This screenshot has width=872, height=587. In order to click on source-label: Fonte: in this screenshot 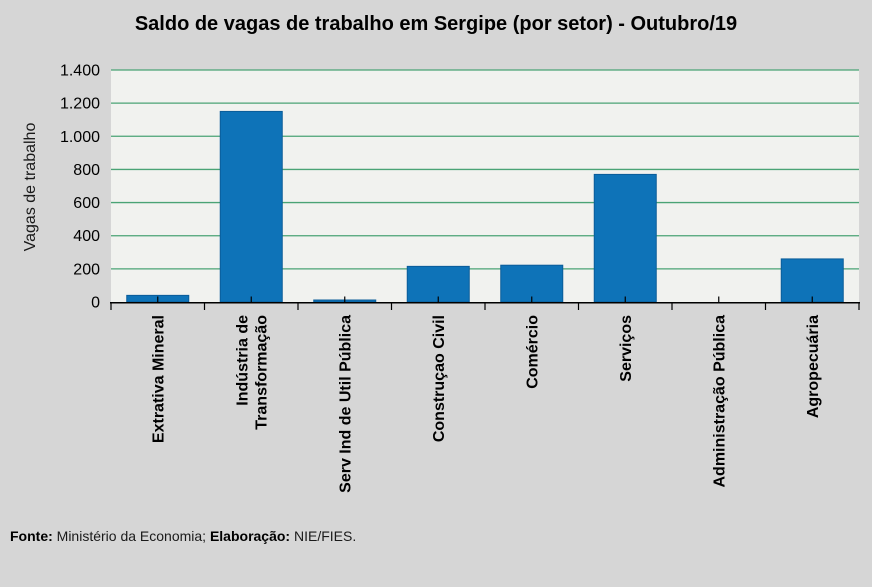, I will do `click(31, 536)`.